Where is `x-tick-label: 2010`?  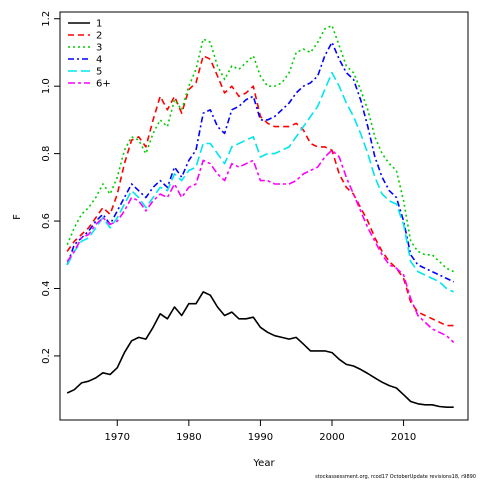 x-tick-label: 2010 is located at coordinates (403, 437).